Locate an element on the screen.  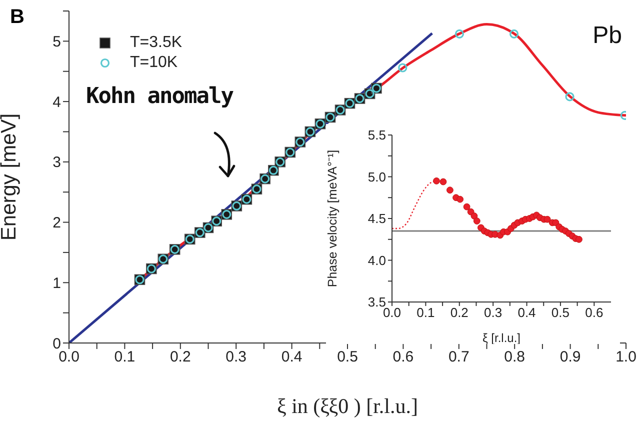
y-tick-label: 1 is located at coordinates (56, 283).